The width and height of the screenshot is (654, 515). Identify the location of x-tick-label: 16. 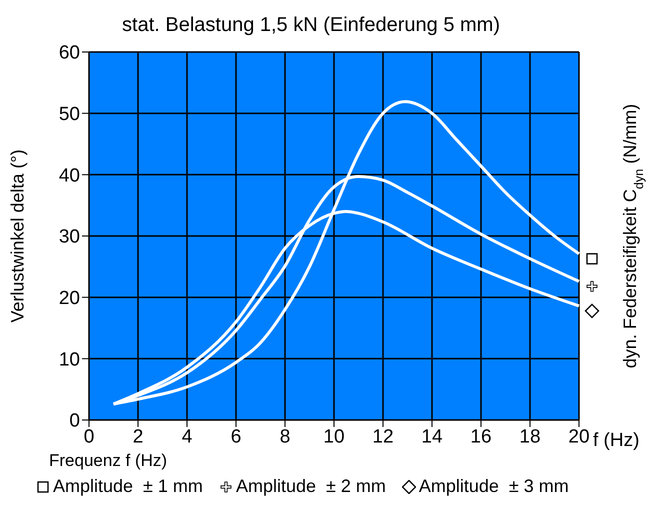
(481, 437).